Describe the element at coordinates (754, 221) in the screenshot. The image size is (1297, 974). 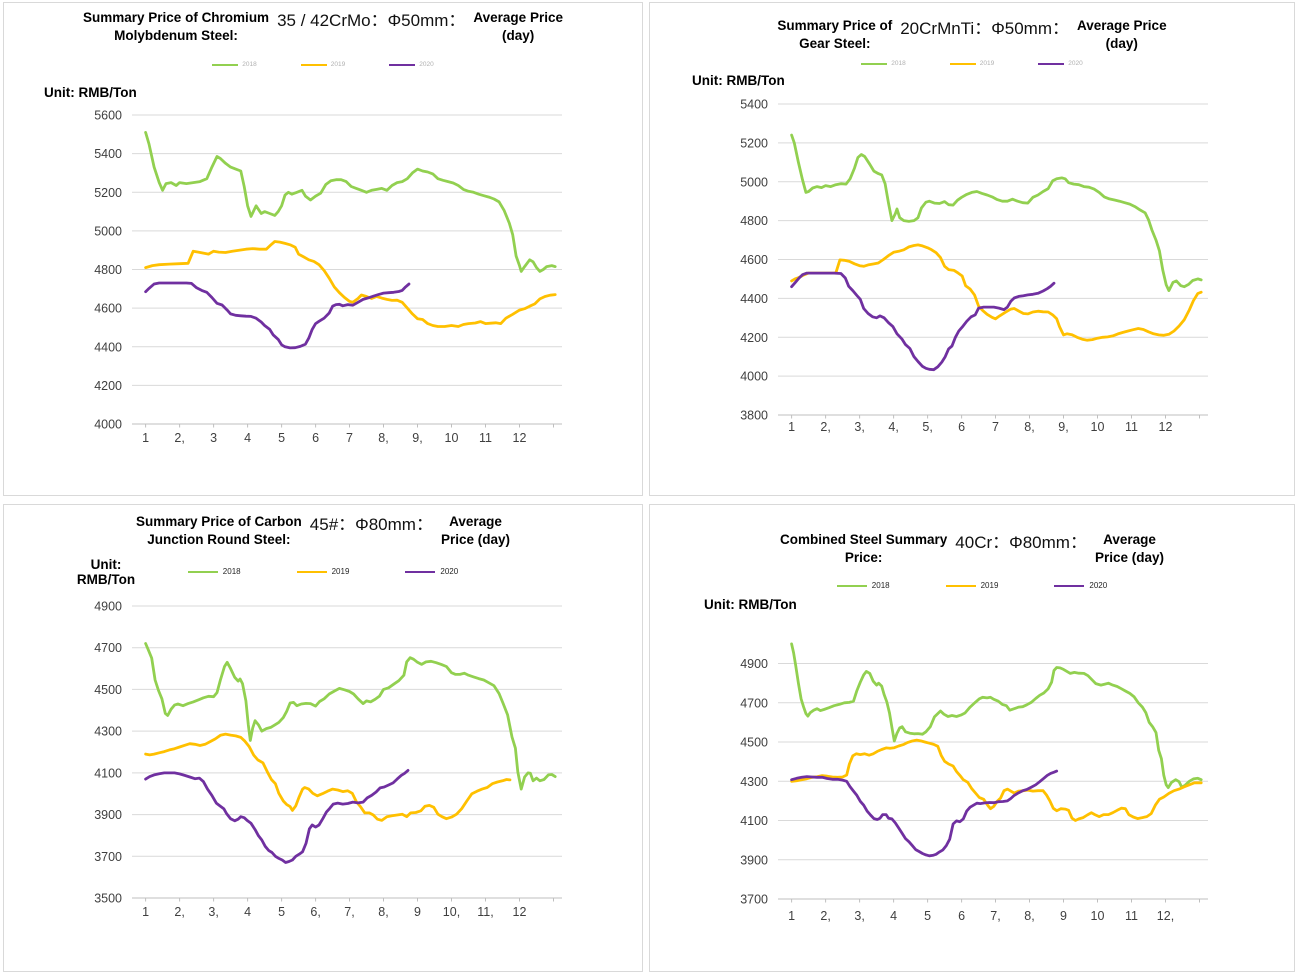
I see `y-axis-tick-label: 4800` at that location.